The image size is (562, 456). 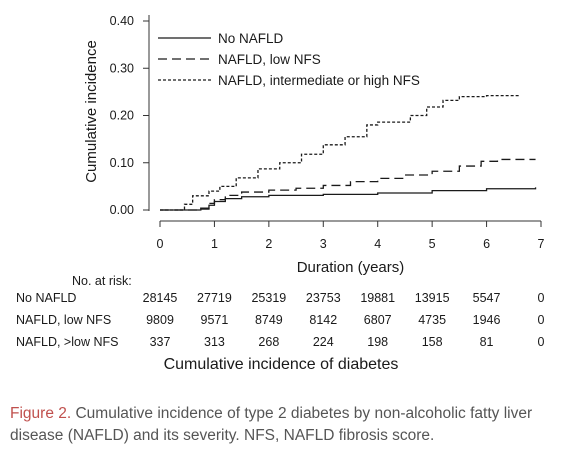 I want to click on legend-label-3: NAFLD, intermediate or high NFS, so click(x=319, y=80).